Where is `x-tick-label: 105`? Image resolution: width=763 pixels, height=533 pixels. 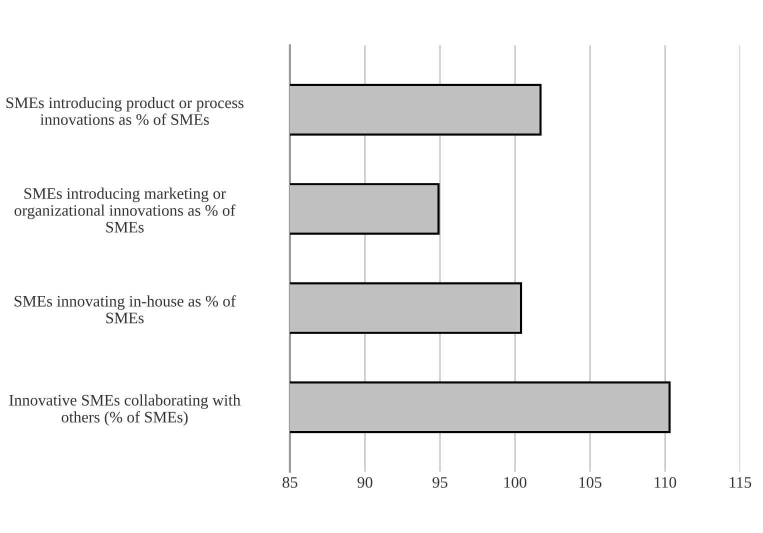 x-tick-label: 105 is located at coordinates (590, 482).